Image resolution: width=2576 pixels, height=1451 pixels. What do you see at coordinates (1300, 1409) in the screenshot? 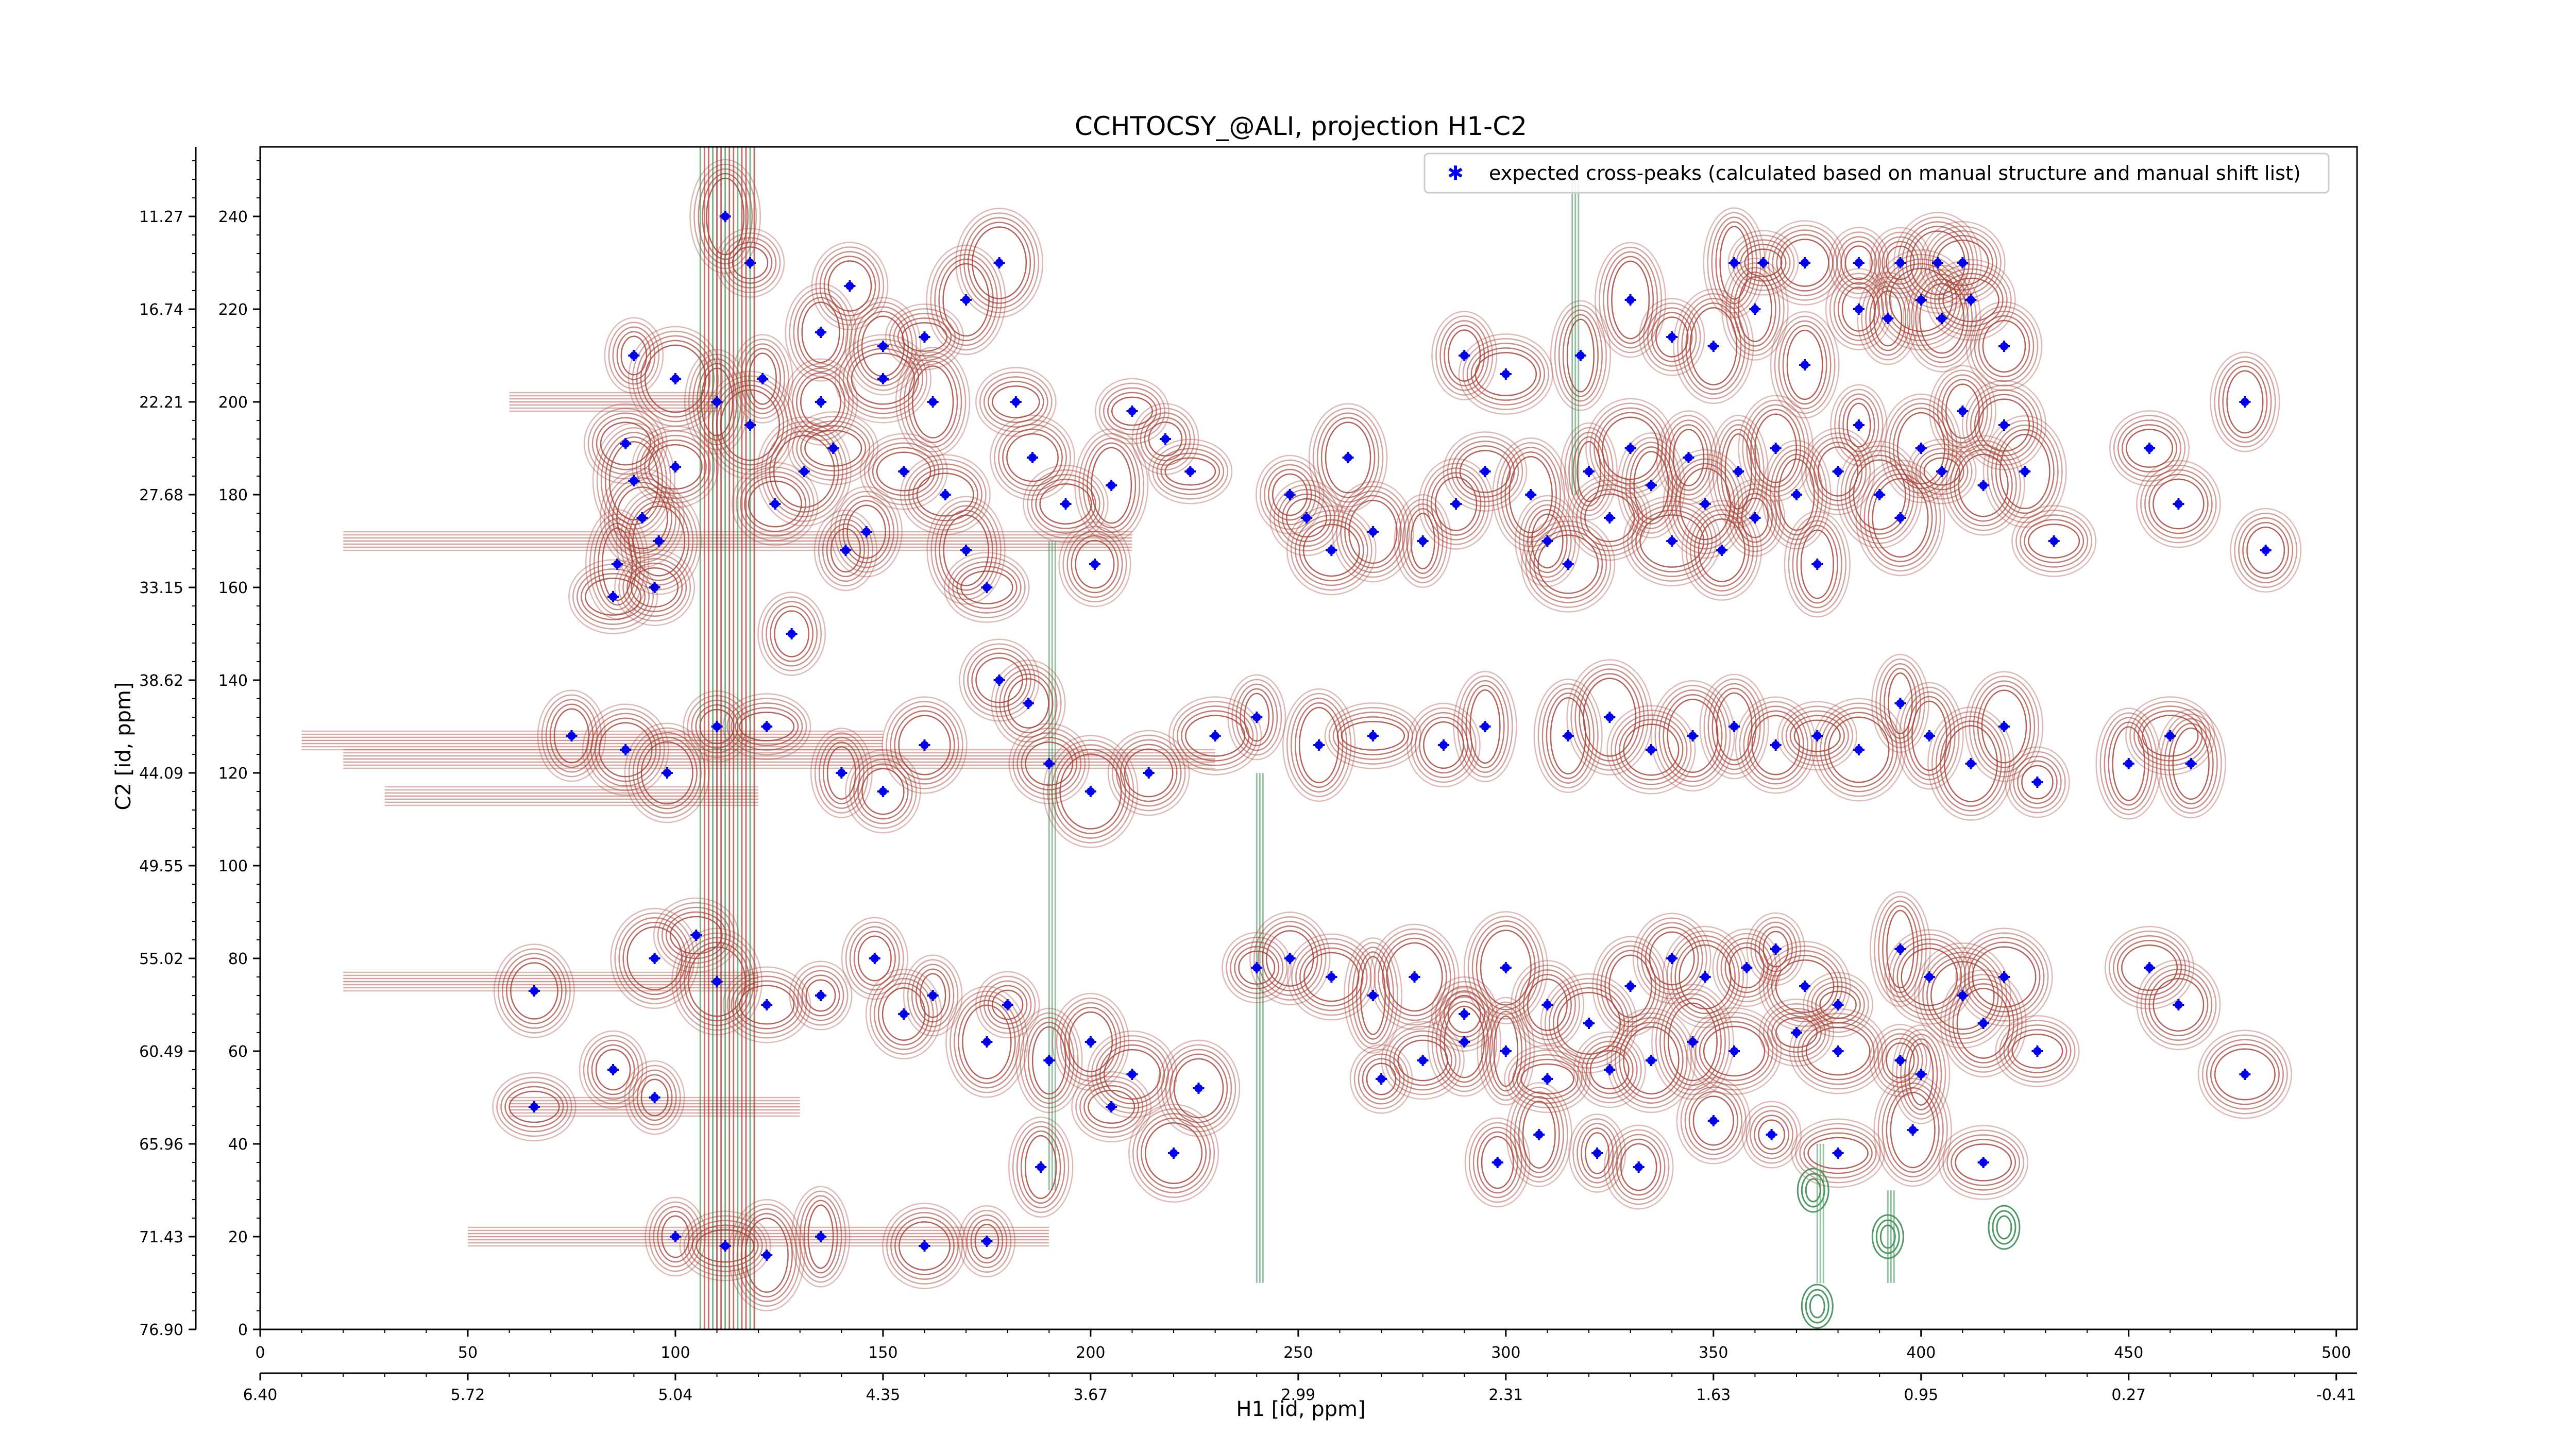
I see `x-axis-label: H1 [id, ppm]` at bounding box center [1300, 1409].